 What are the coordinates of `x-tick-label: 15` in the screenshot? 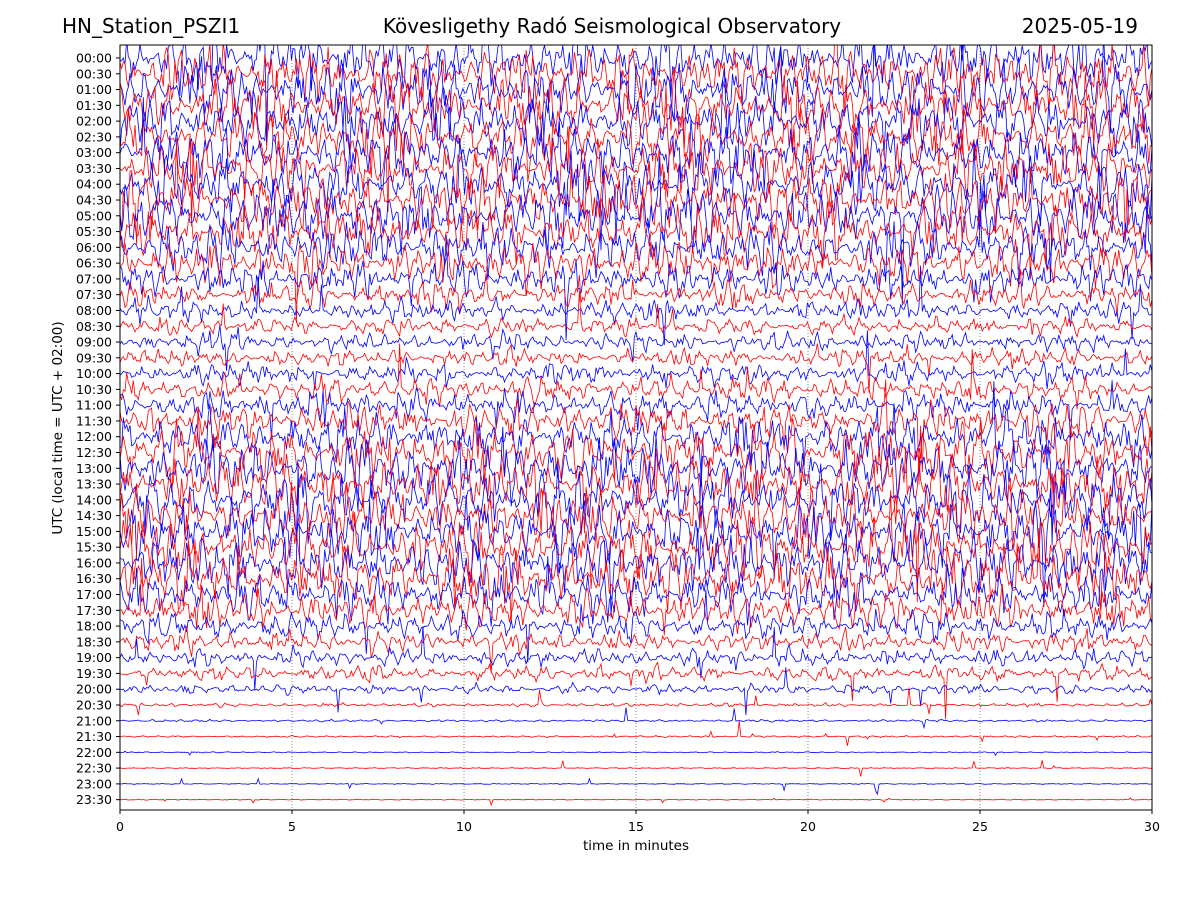 It's located at (636, 826).